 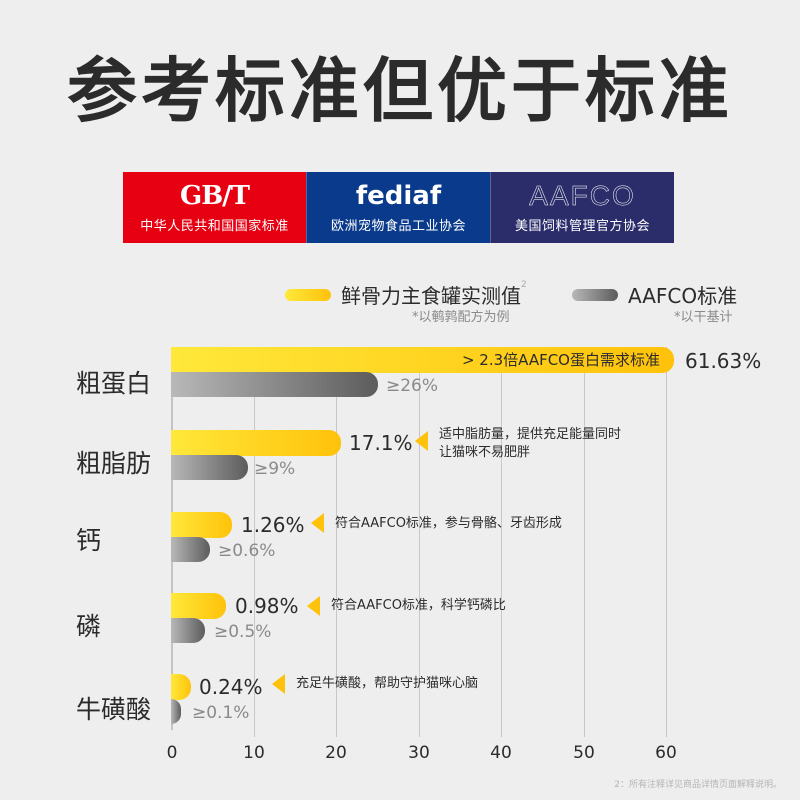 What do you see at coordinates (256, 443) in the screenshot?
I see `bar-measured-fat` at bounding box center [256, 443].